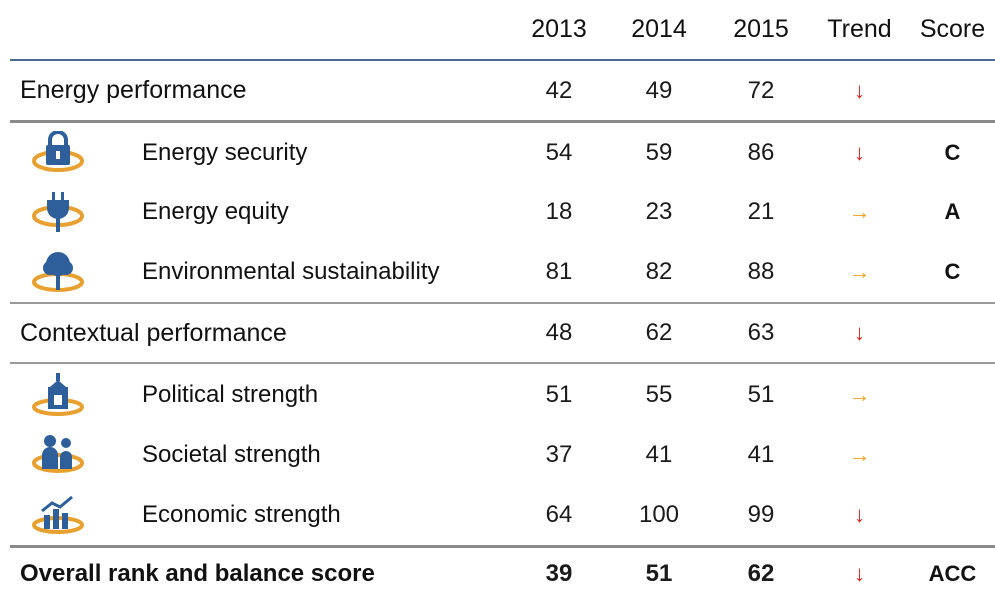 The image size is (995, 599). What do you see at coordinates (761, 514) in the screenshot?
I see `value-2015: 99` at bounding box center [761, 514].